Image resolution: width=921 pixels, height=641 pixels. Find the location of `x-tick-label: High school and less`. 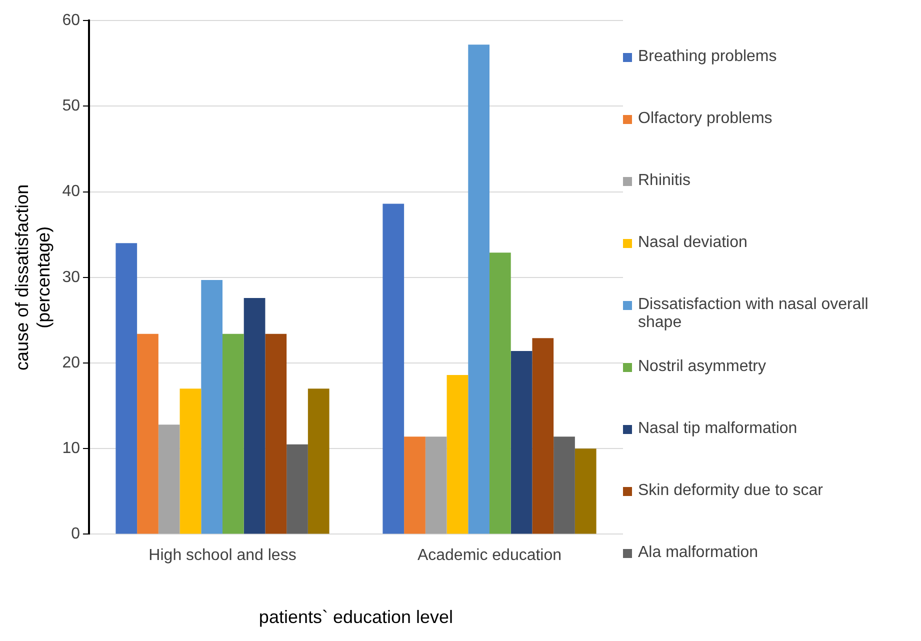

x-tick-label: High school and less is located at coordinates (222, 555).